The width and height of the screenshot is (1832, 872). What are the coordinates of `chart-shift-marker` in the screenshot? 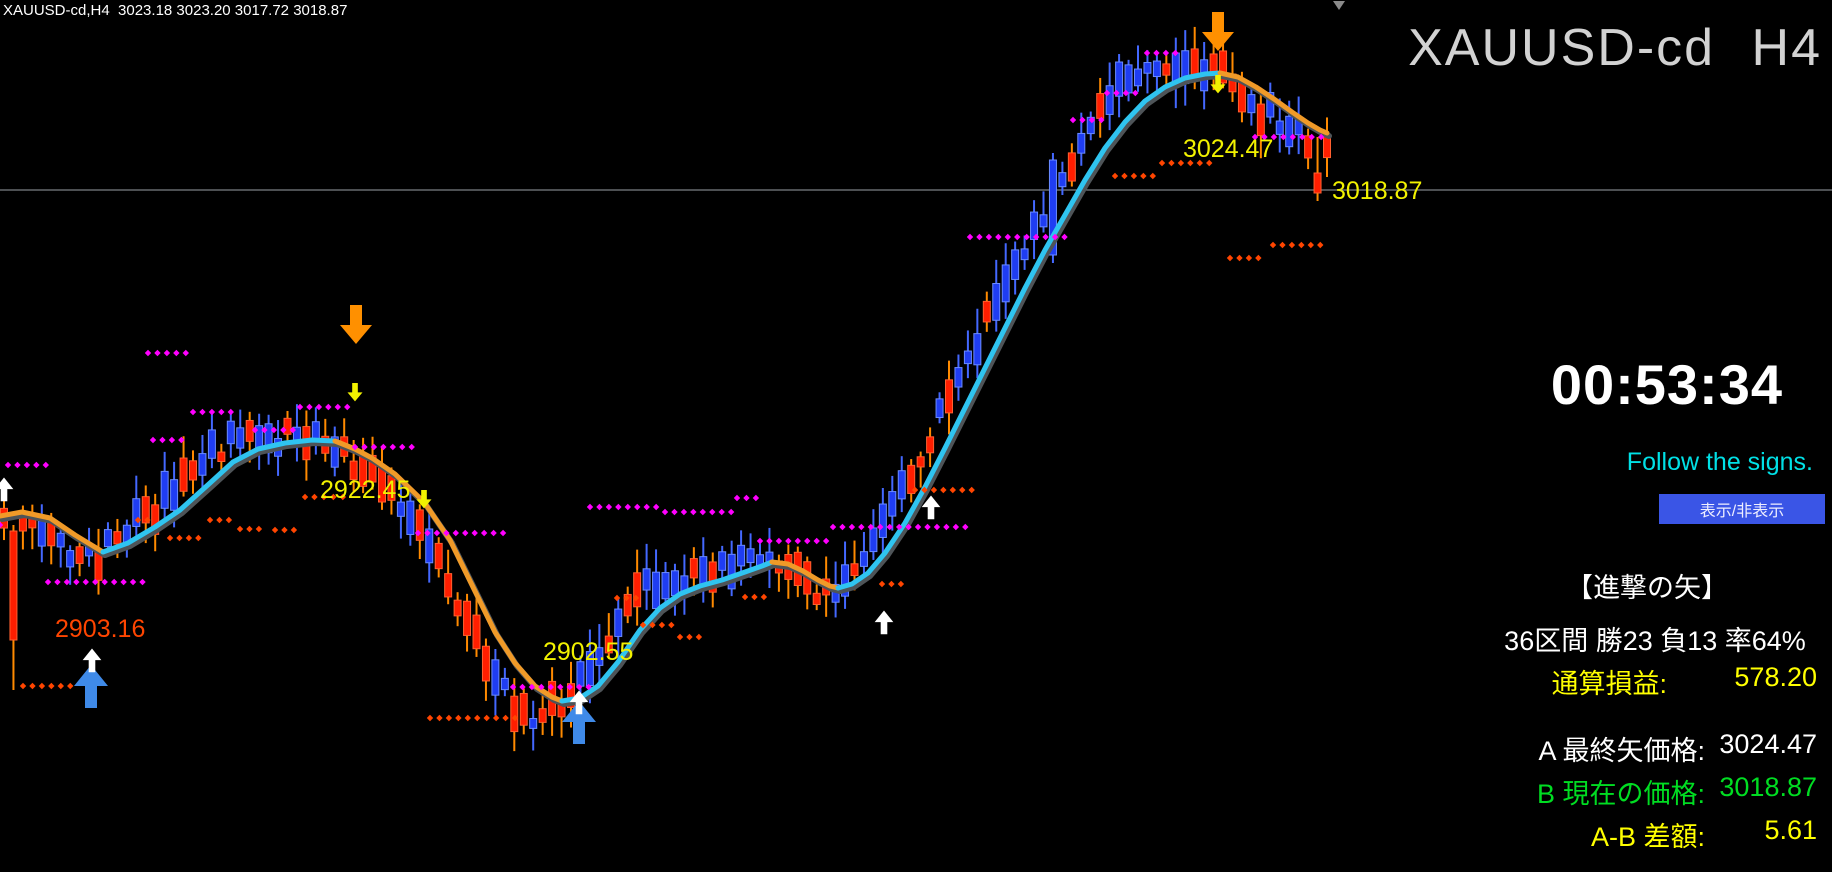 It's located at (1339, 5).